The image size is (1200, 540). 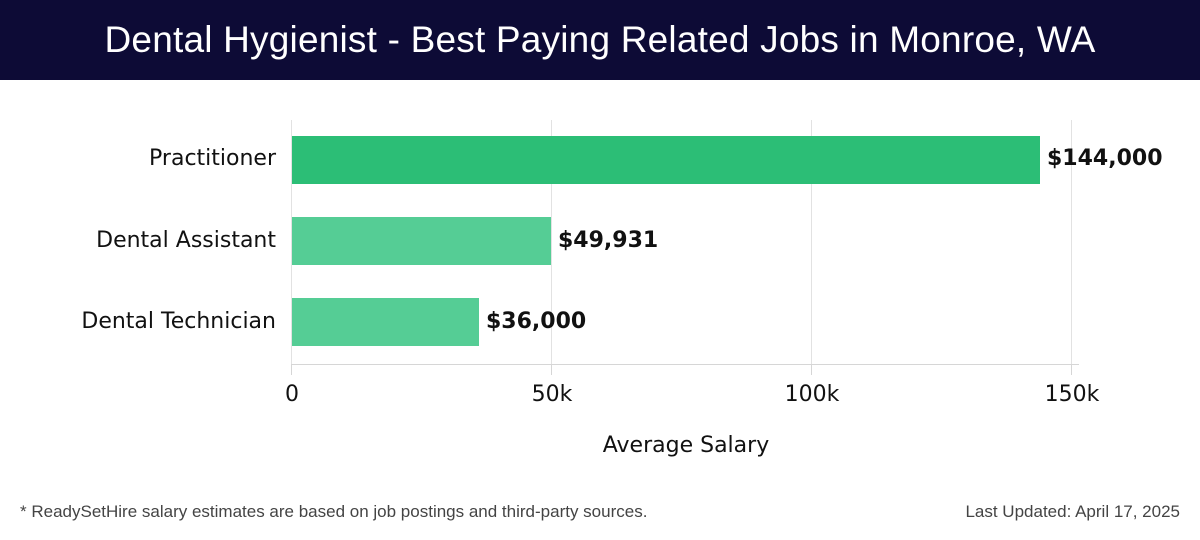 I want to click on bar-practitioner, so click(x=666, y=160).